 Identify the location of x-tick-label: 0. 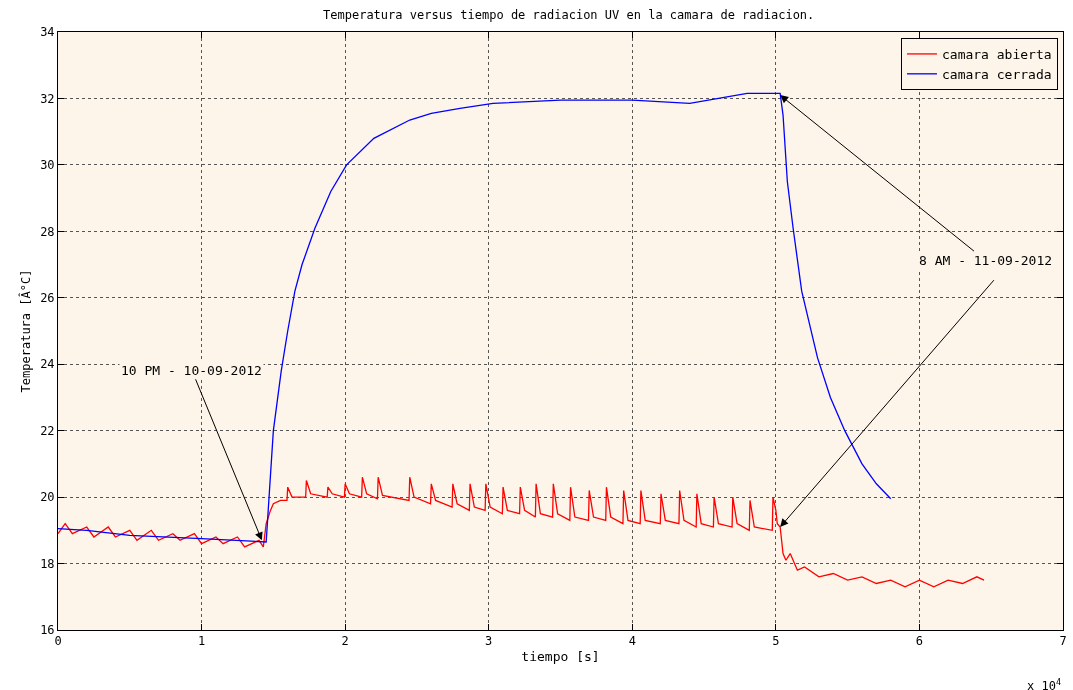
(58, 641).